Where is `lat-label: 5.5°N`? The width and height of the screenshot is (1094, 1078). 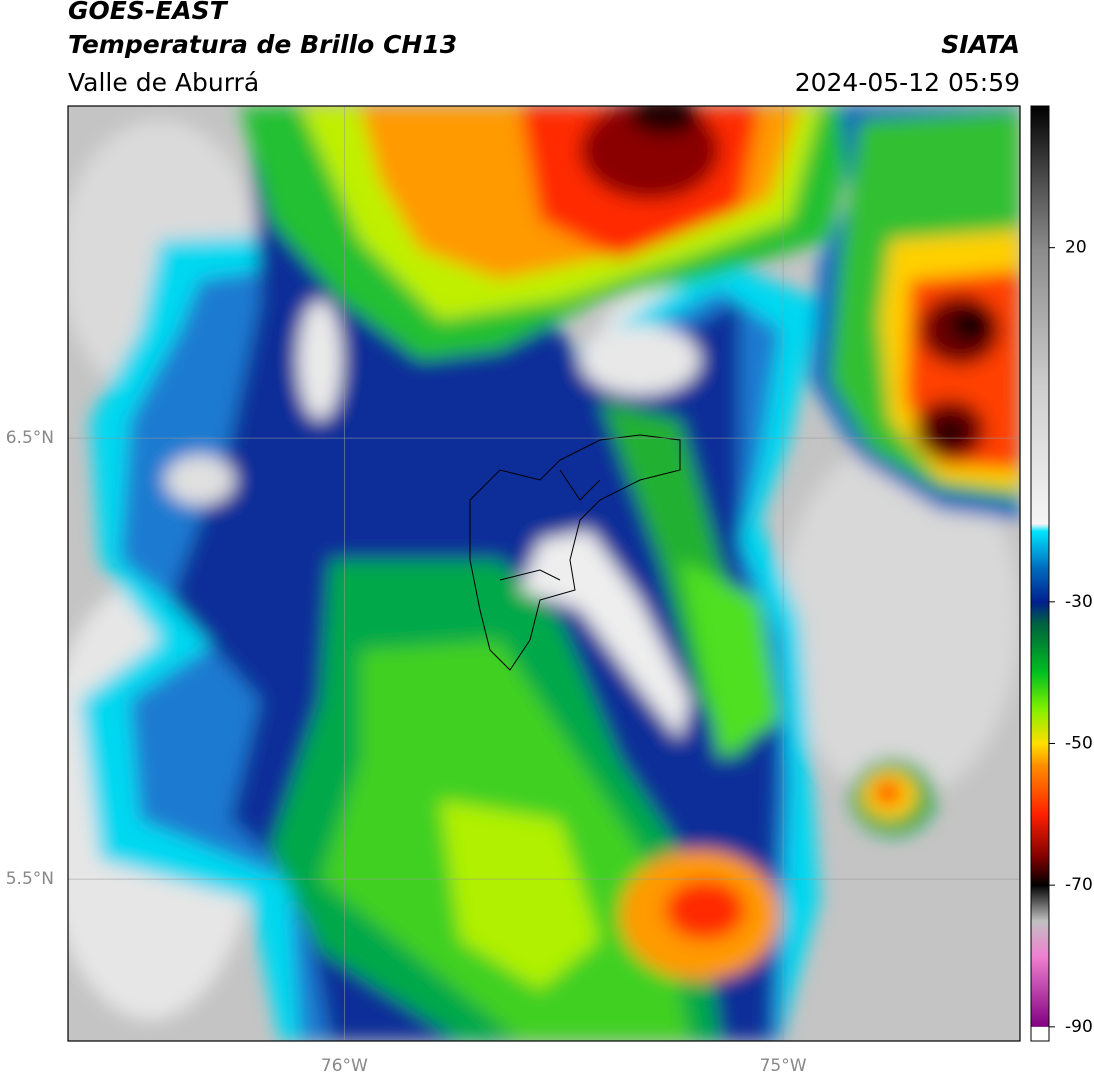
lat-label: 5.5°N is located at coordinates (30, 879).